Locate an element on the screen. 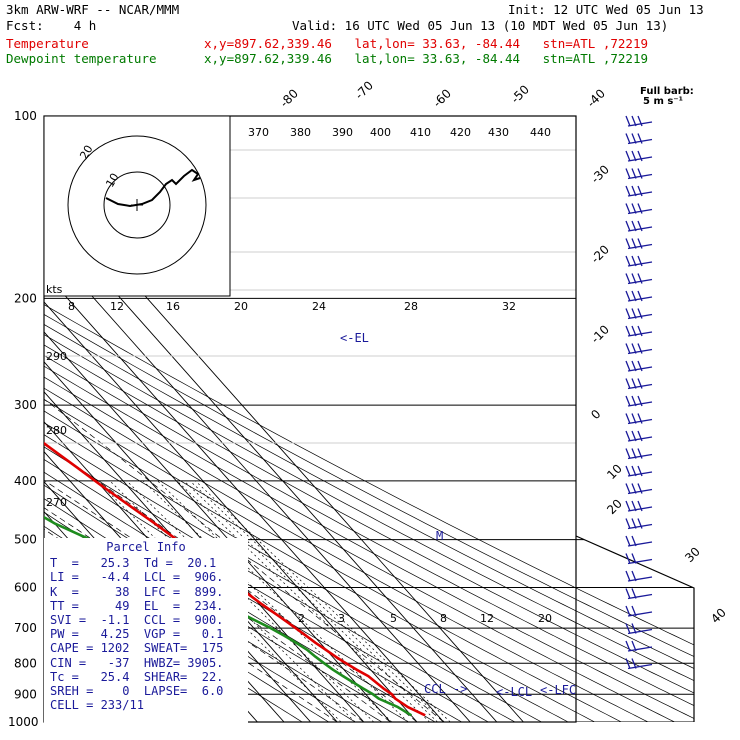 This screenshot has height=740, width=740. isotherm-label: -30 is located at coordinates (600, 174).